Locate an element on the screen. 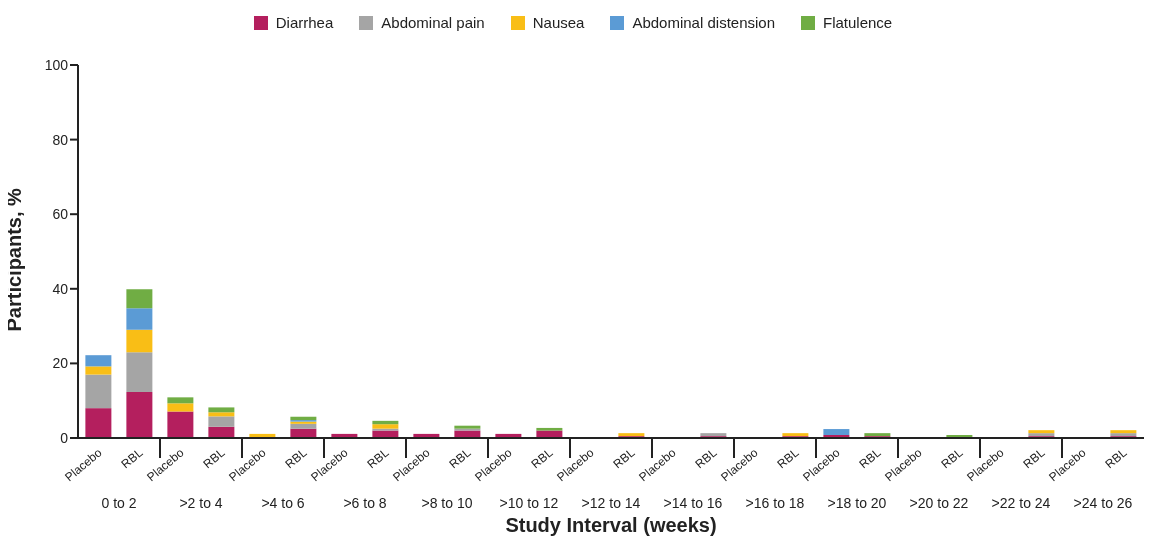  text: >20 to 22 is located at coordinates (939, 503).